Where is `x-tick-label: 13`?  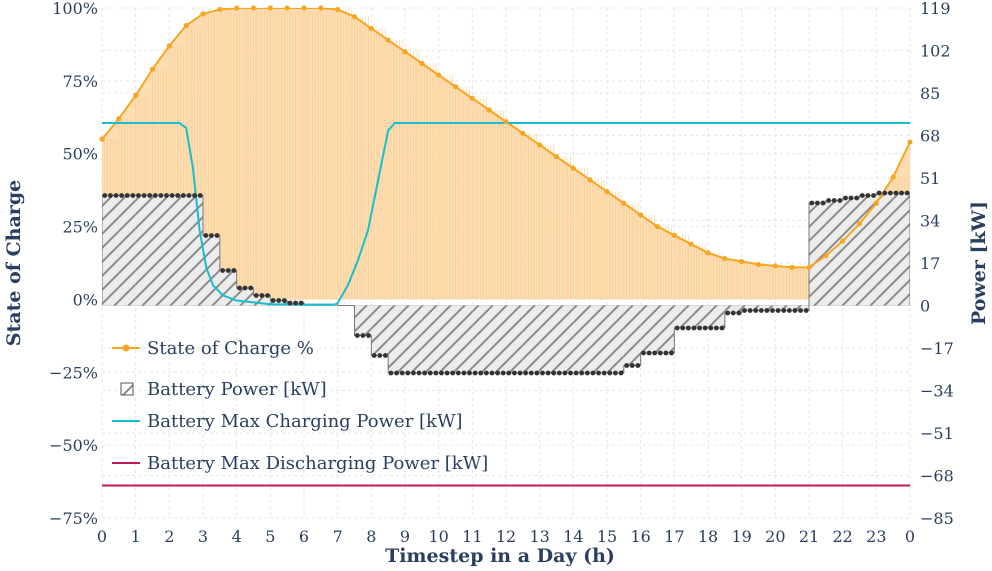
x-tick-label: 13 is located at coordinates (539, 536).